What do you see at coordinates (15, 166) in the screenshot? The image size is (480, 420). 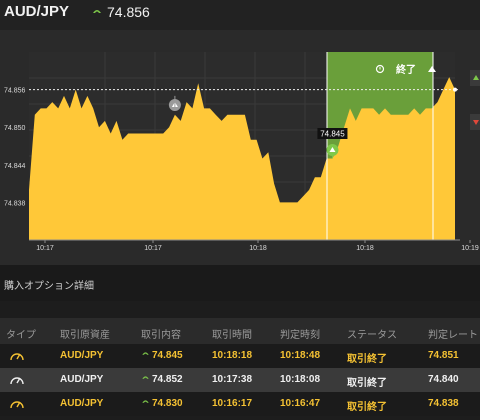 I see `y-tick-label: 74.844` at bounding box center [15, 166].